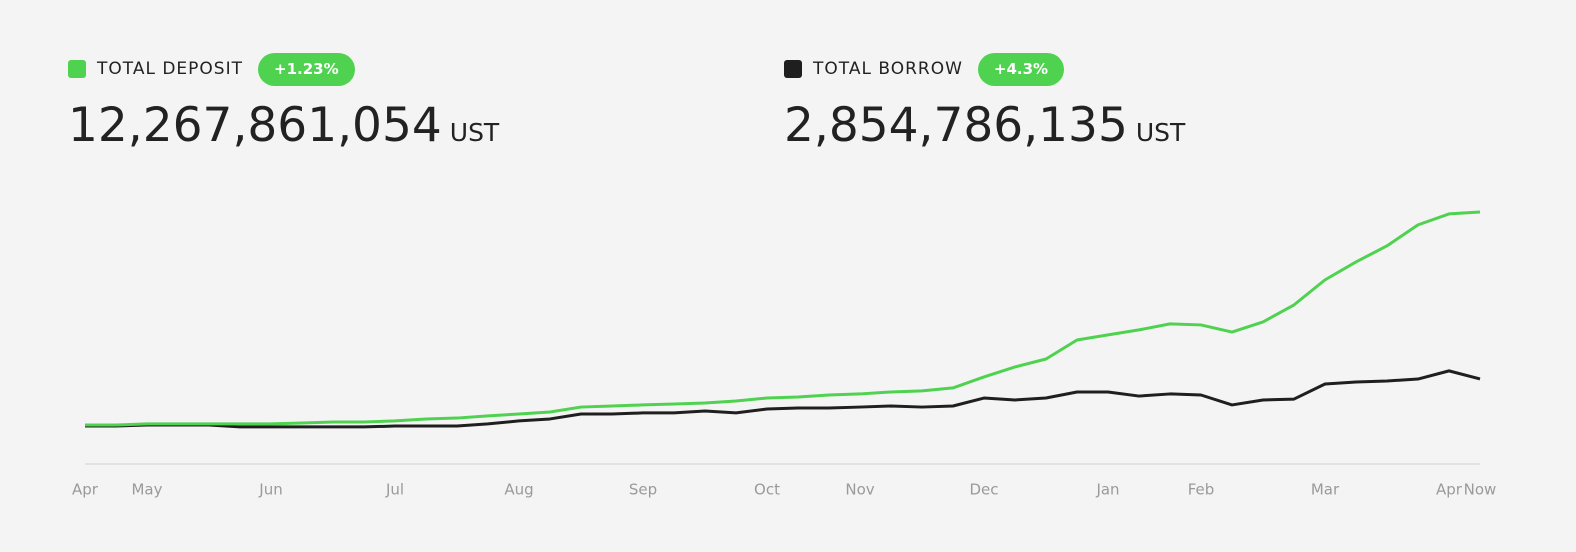 This screenshot has width=1576, height=552. What do you see at coordinates (170, 69) in the screenshot?
I see `legend-label: TOTAL DEPOSIT` at bounding box center [170, 69].